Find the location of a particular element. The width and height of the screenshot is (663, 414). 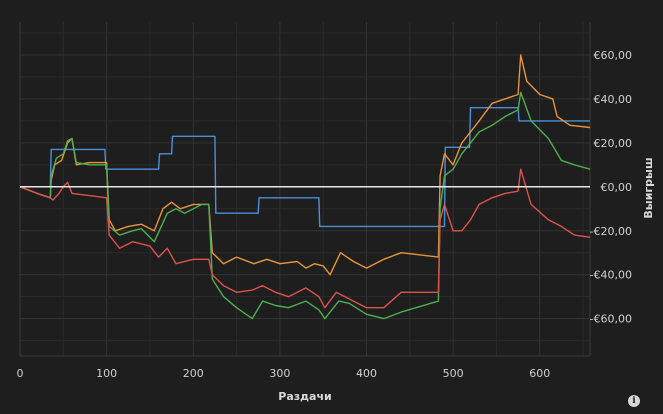

y-tick-label: -€60,00 is located at coordinates (611, 319).